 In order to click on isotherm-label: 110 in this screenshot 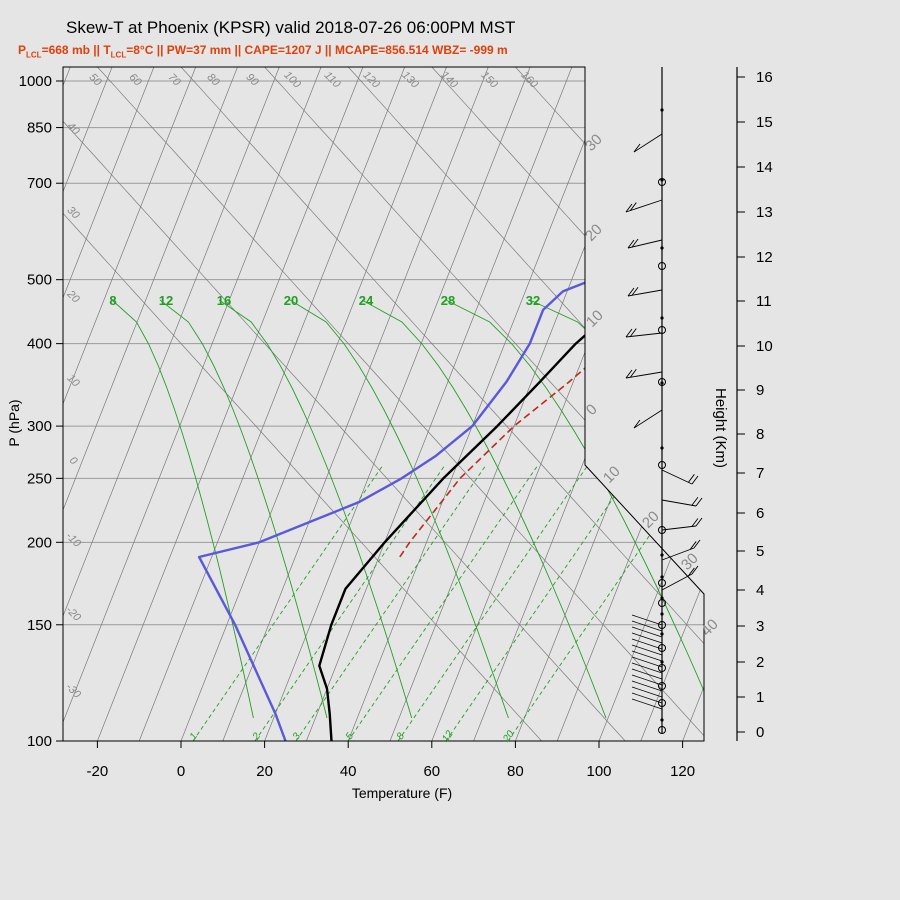, I will do `click(333, 80)`.